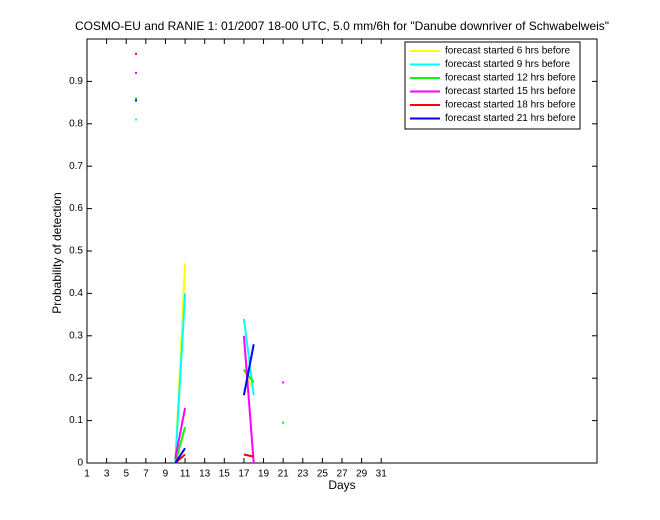 The width and height of the screenshot is (660, 520). What do you see at coordinates (76, 123) in the screenshot?
I see `y-tick-label: 0.8` at bounding box center [76, 123].